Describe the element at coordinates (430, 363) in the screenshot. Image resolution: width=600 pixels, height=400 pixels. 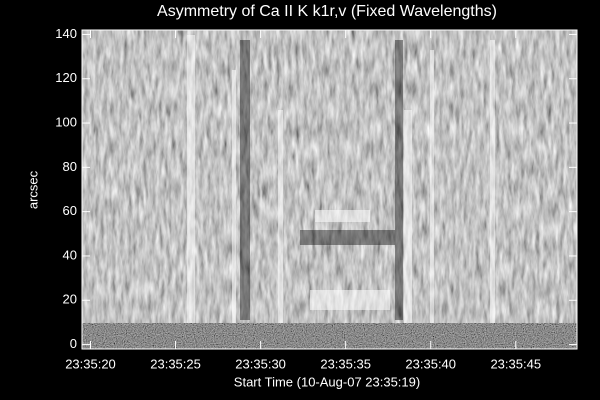
I see `x-tick-label: 23:35:40` at that location.